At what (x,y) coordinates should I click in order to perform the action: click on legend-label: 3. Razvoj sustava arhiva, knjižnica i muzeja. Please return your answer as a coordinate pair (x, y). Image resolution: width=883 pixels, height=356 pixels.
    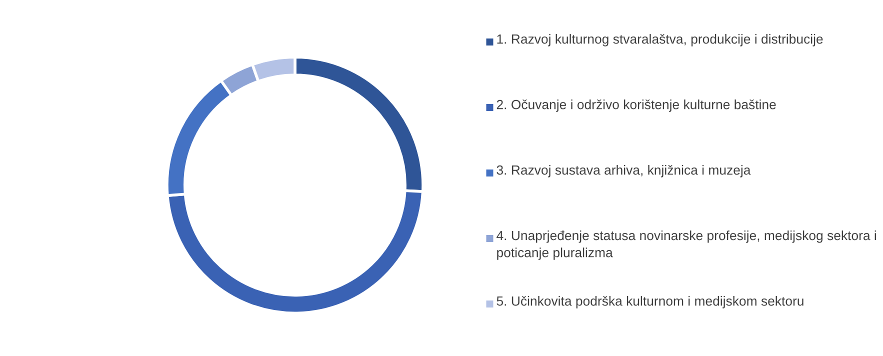
    Looking at the image, I should click on (623, 171).